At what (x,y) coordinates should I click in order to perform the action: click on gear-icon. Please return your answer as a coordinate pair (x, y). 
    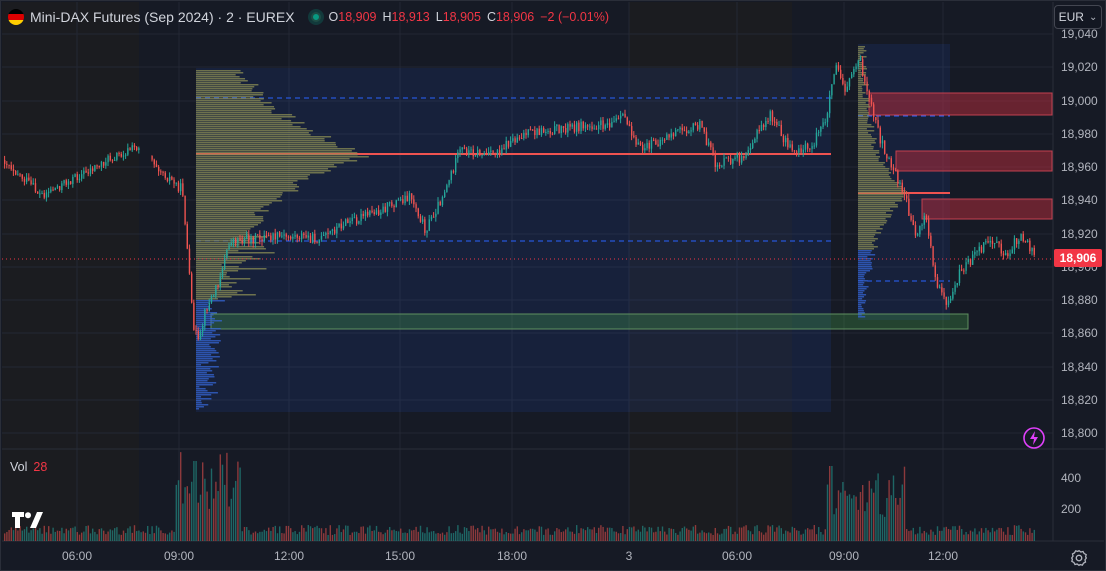
    Looking at the image, I should click on (1079, 558).